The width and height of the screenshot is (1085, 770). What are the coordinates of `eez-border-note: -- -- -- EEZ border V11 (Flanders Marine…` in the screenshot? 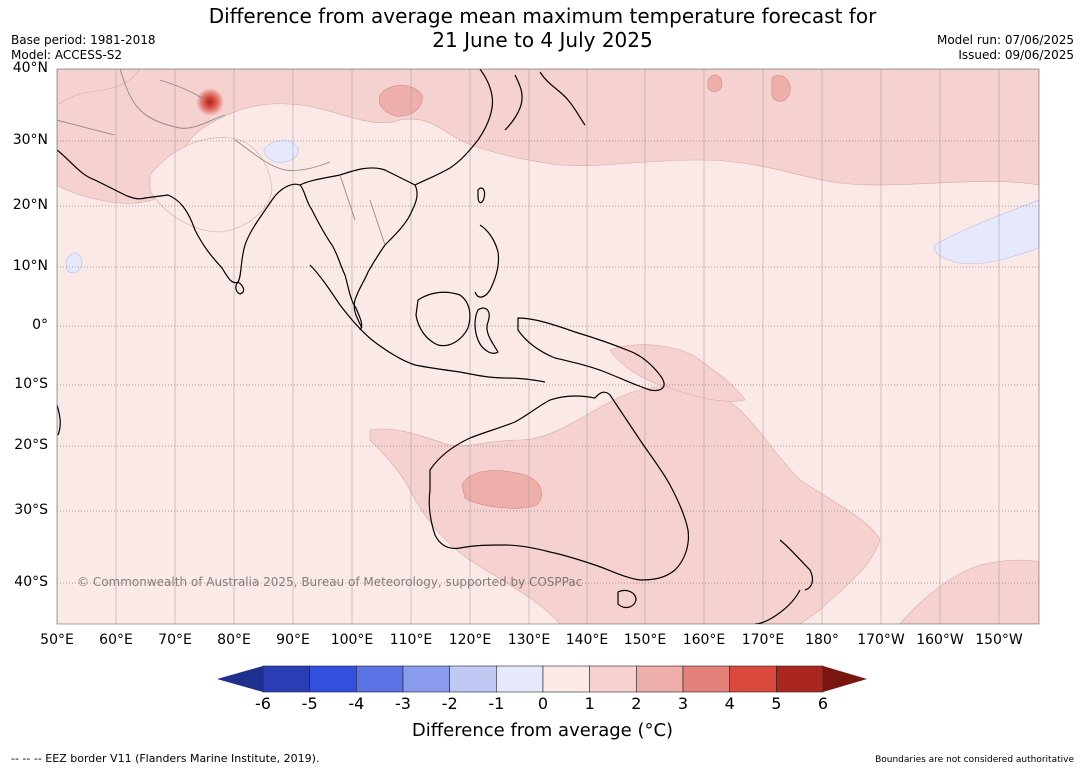 It's located at (165, 758).